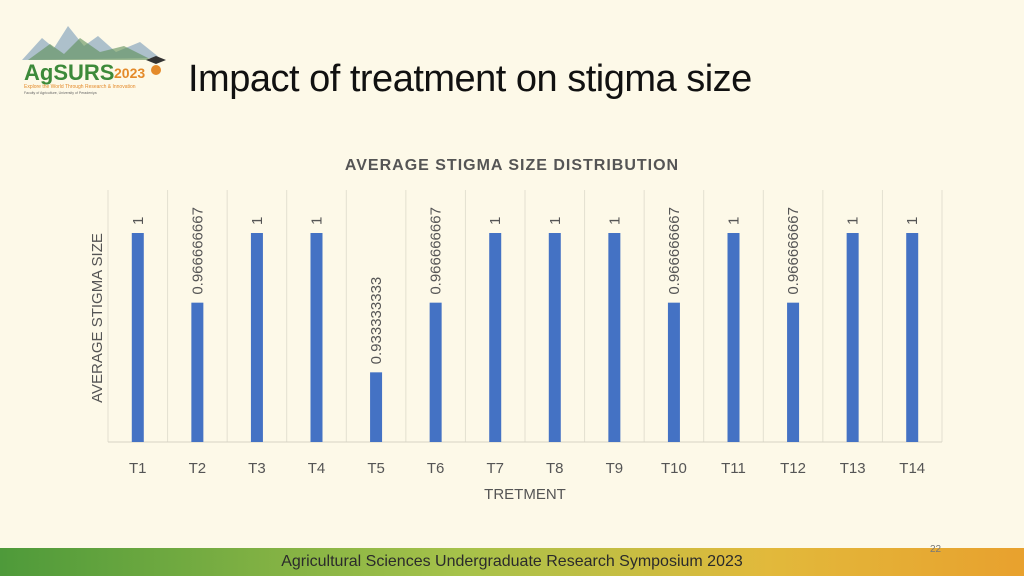 The image size is (1024, 576). Describe the element at coordinates (129, 73) in the screenshot. I see `logo-year: 2023` at that location.